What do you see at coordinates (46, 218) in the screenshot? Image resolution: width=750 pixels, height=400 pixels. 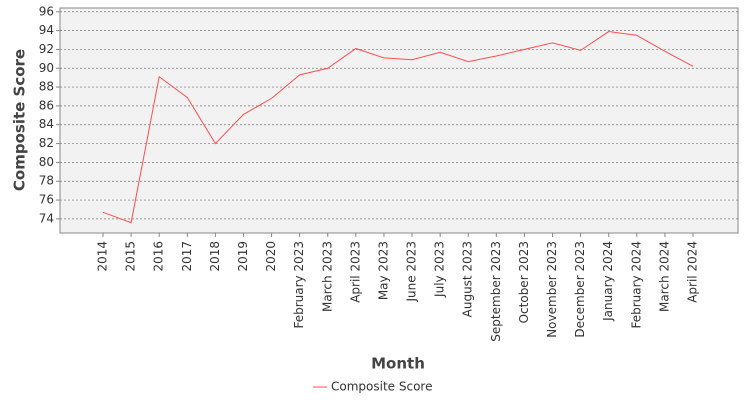 I see `y-tick-label: 74` at bounding box center [46, 218].